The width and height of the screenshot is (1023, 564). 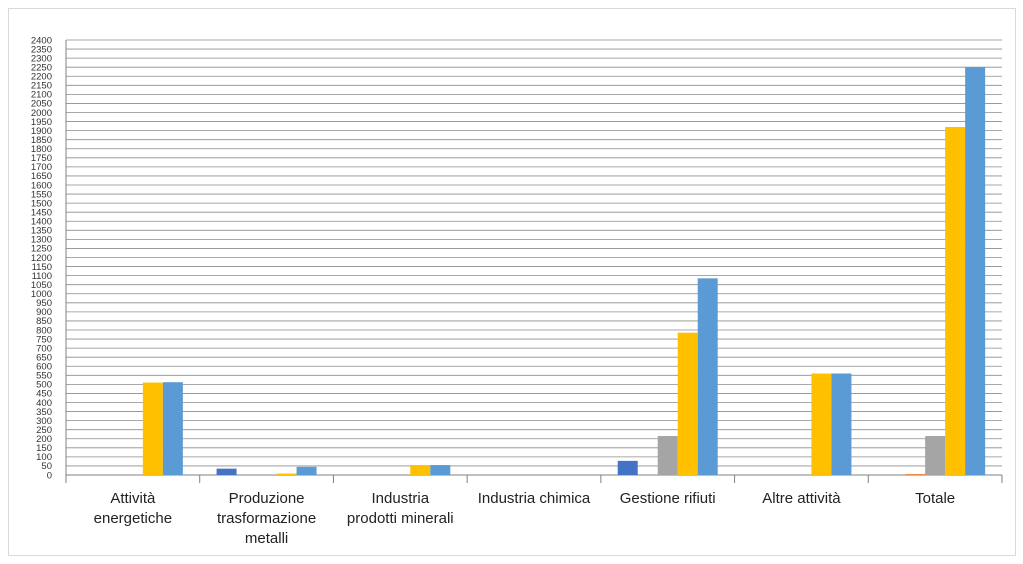 What do you see at coordinates (44, 421) in the screenshot?
I see `y-tick-label: 300` at bounding box center [44, 421].